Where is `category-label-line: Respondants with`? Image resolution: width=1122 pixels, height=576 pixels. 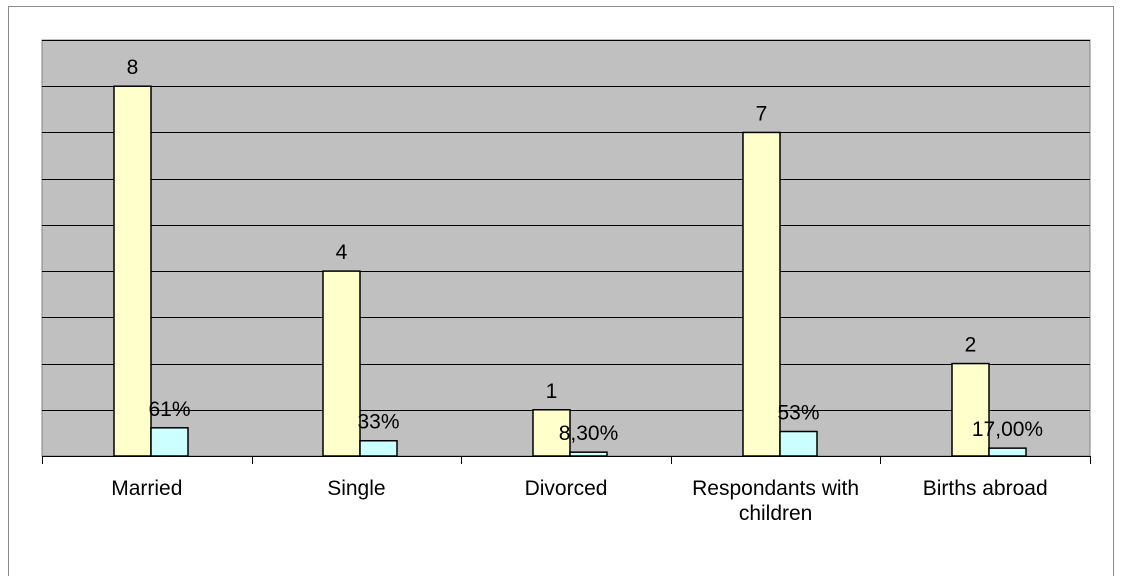 category-label-line: Respondants with is located at coordinates (775, 488).